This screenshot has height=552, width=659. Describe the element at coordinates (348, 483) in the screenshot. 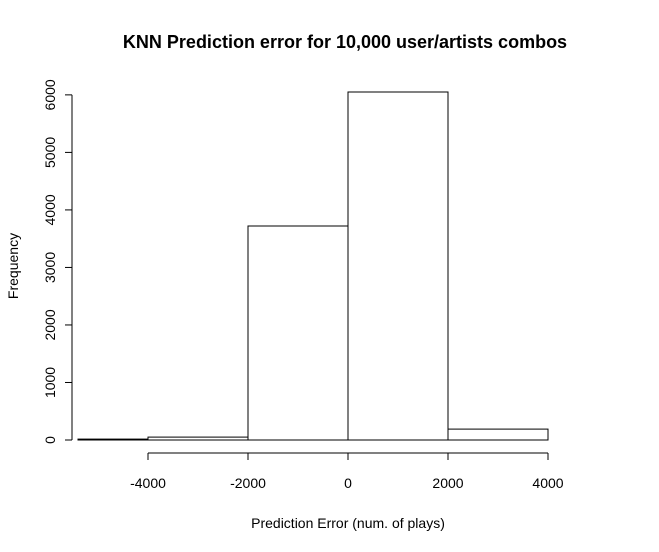

I see `x-tick-label-2: 0` at that location.